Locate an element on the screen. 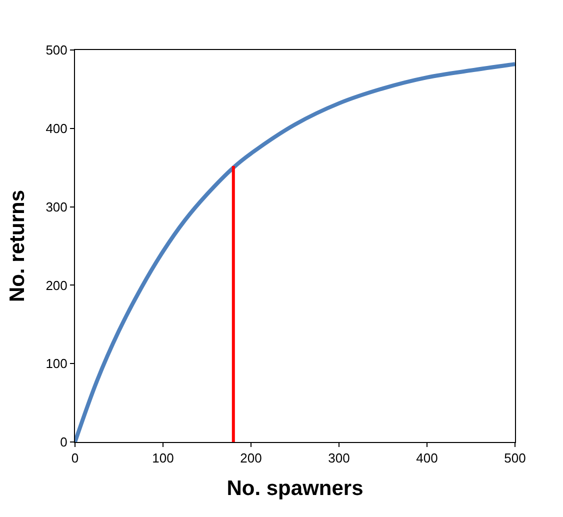 The width and height of the screenshot is (563, 517). y-tick-label: 100 is located at coordinates (57, 364).